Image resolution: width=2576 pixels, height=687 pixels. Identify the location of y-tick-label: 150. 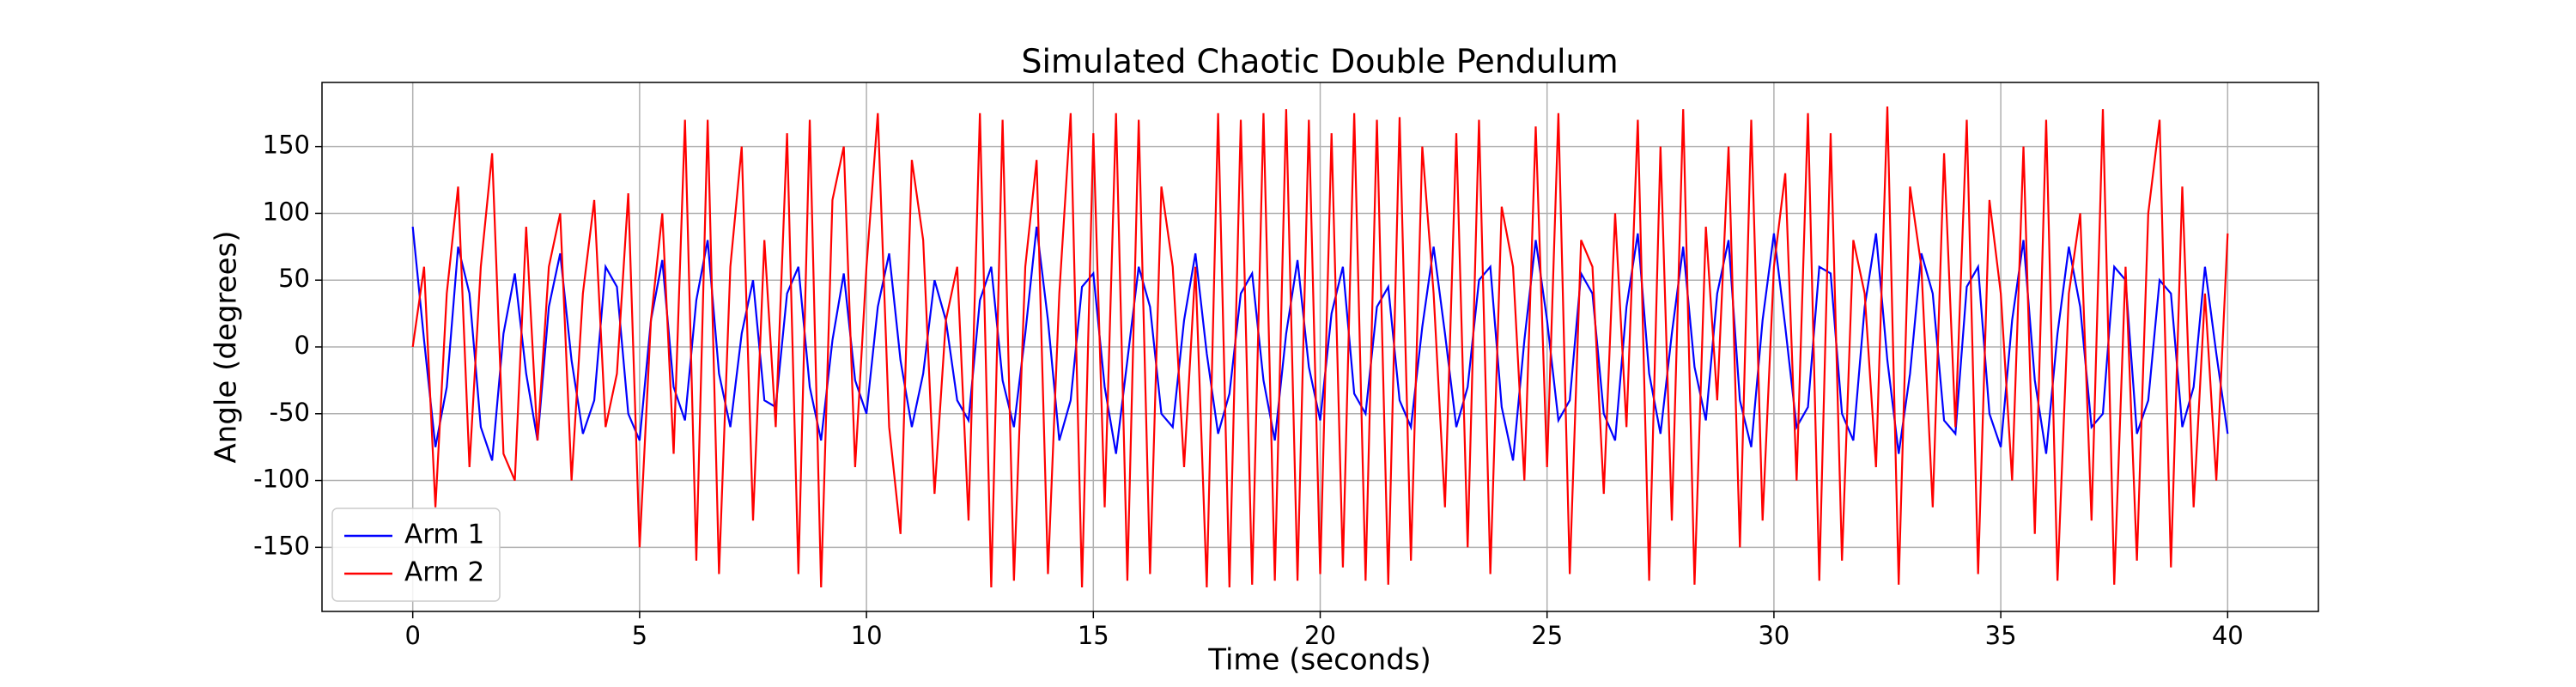
(286, 145).